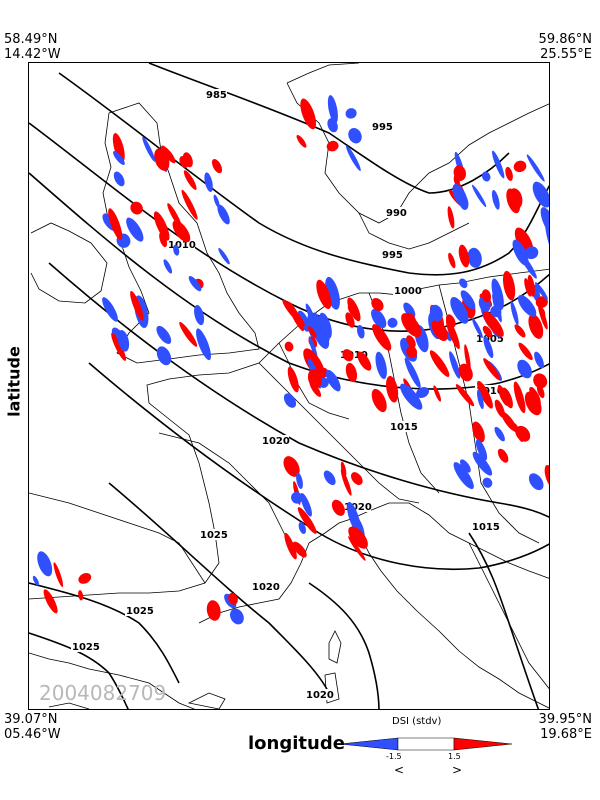  I want to click on corner-lat: 58.49°N, so click(31, 39).